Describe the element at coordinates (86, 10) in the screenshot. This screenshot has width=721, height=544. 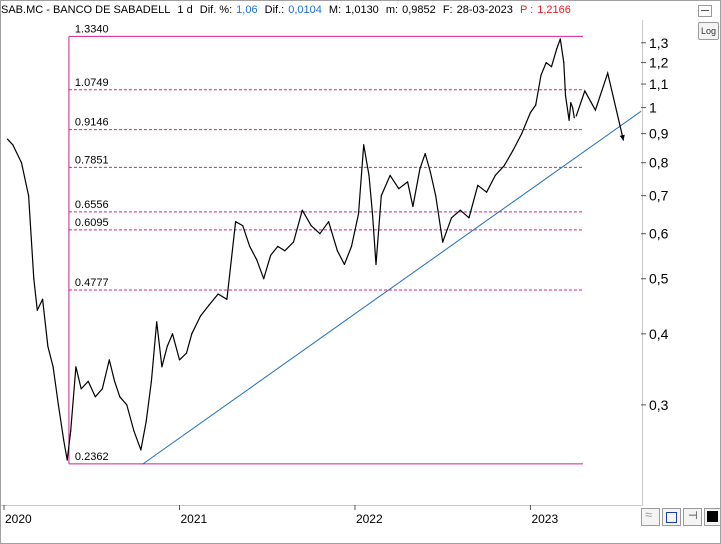
I see `symbol-title: SAB.MC - BANCO DE SABADELL` at that location.